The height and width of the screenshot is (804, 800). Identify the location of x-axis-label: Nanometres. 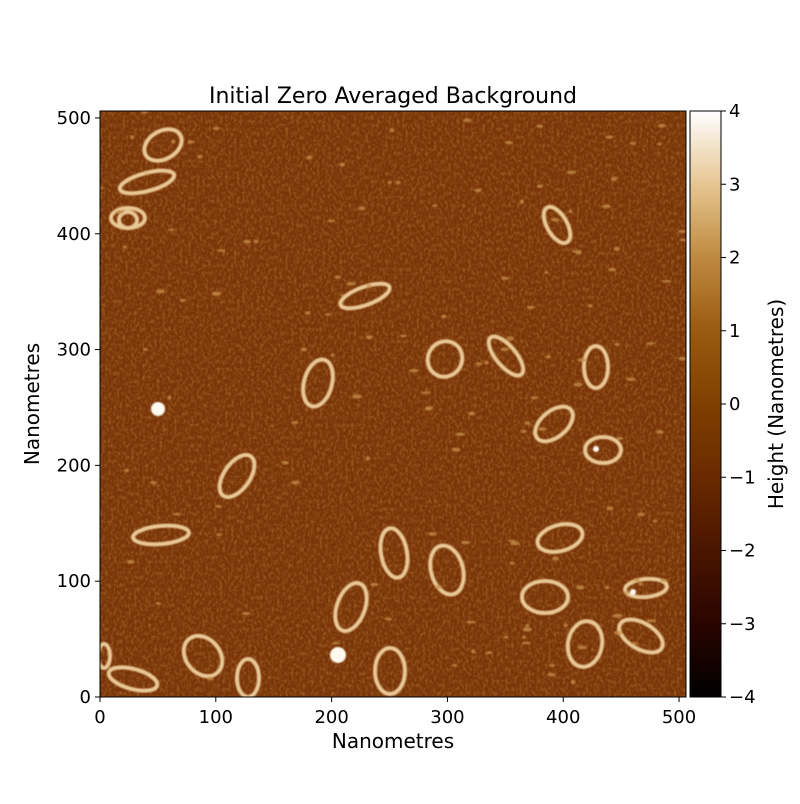
(393, 741).